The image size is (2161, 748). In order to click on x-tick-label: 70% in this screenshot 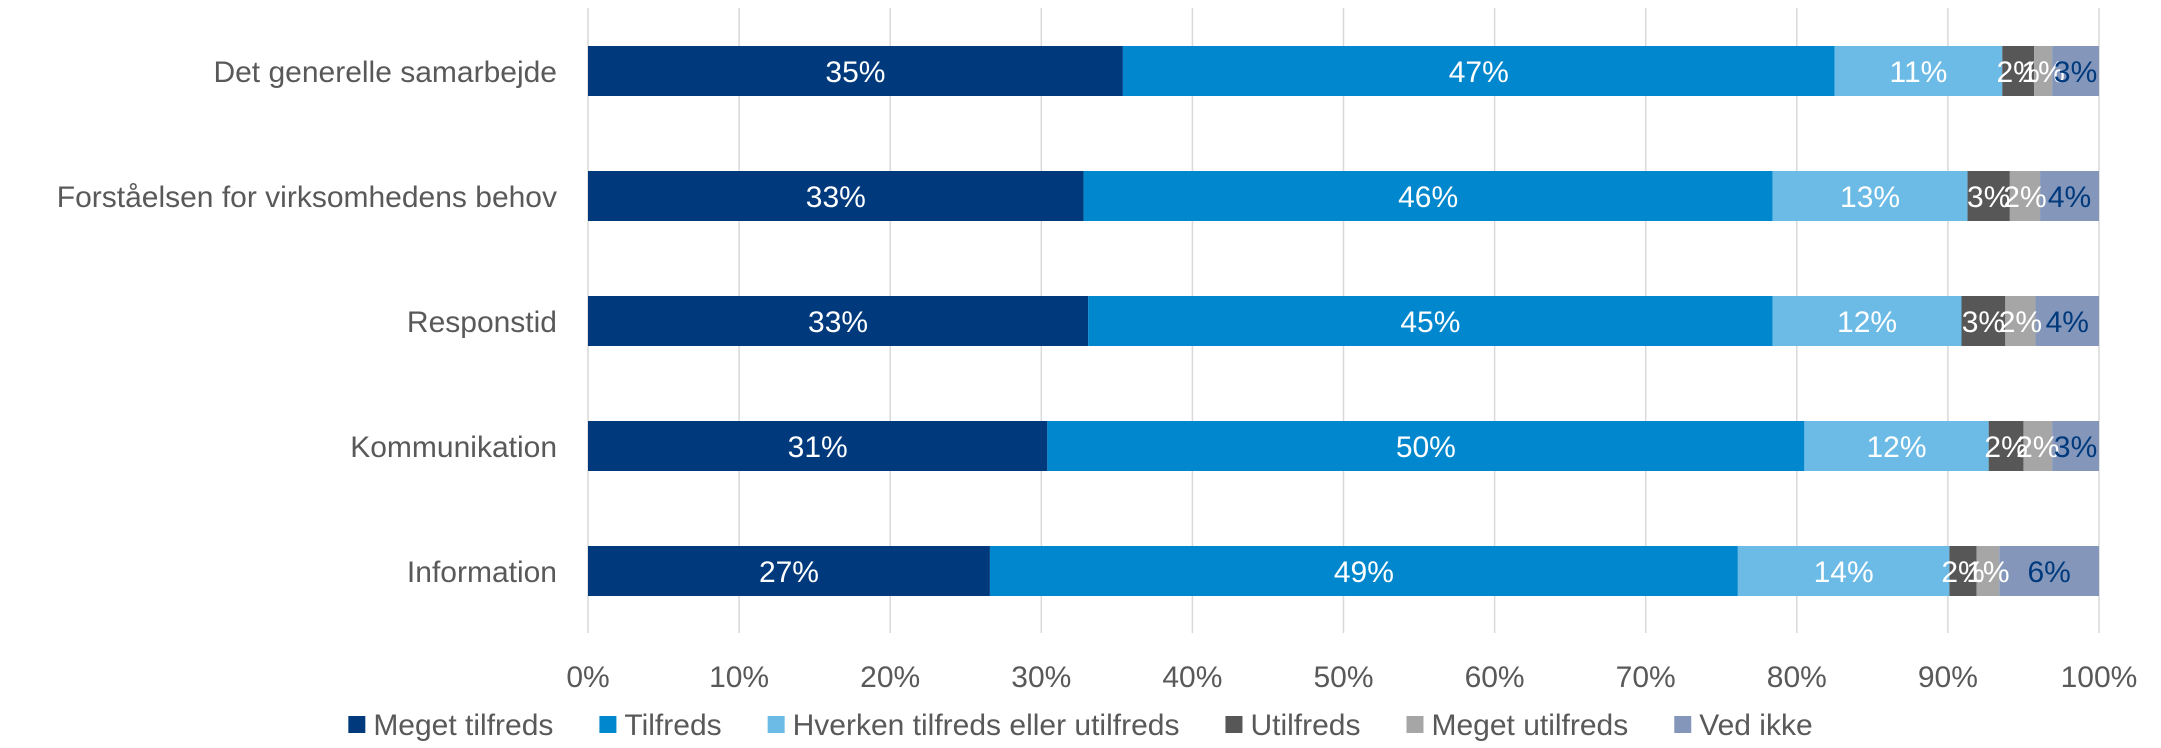, I will do `click(1646, 677)`.